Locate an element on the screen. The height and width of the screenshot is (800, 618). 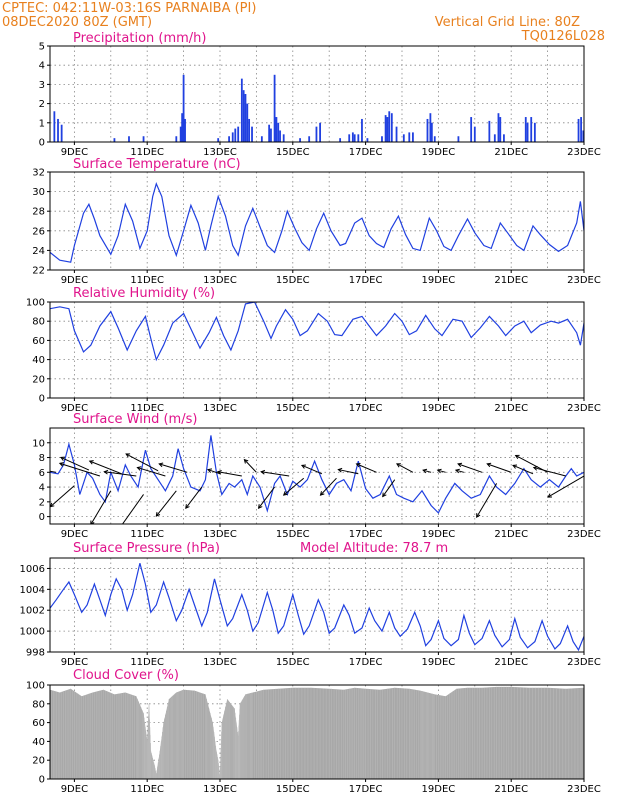
series-line is located at coordinates (317, 332).